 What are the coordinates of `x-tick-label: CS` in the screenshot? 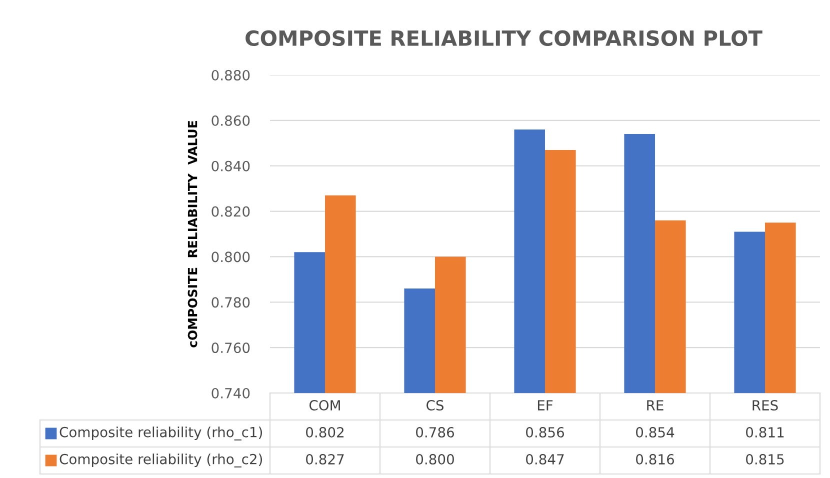 It's located at (435, 405).